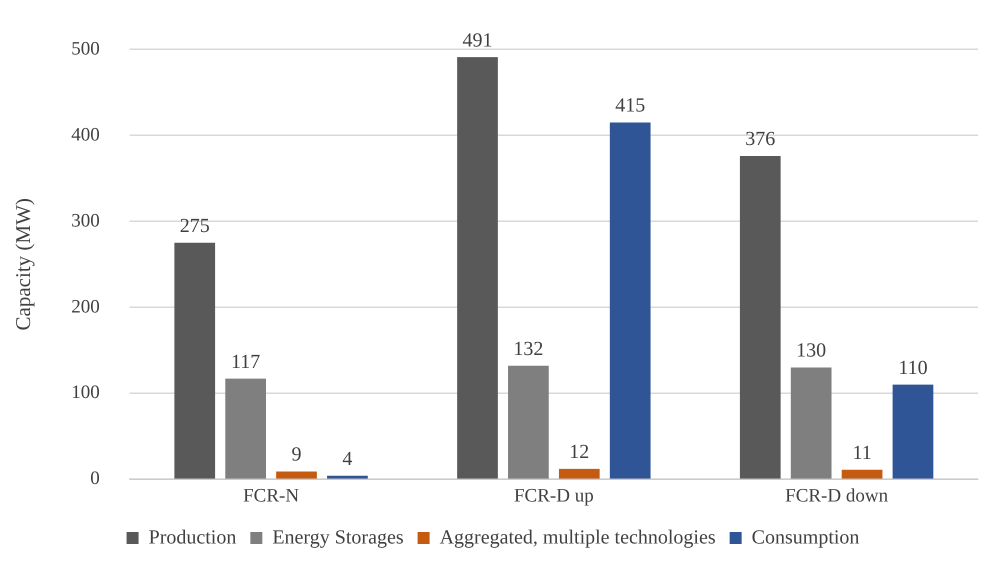 The image size is (990, 566). Describe the element at coordinates (338, 537) in the screenshot. I see `legend-label: Energy Storages` at that location.